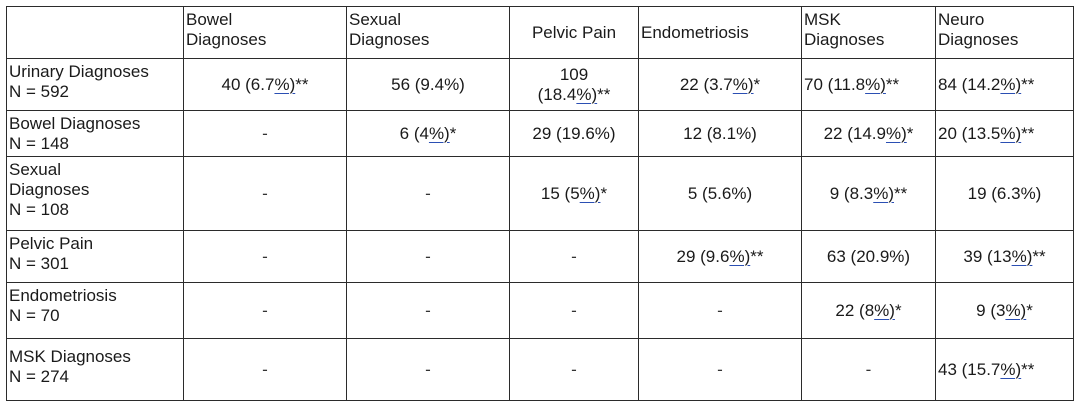  Describe the element at coordinates (70, 356) in the screenshot. I see `row-header-line: MSK Diagnoses` at that location.